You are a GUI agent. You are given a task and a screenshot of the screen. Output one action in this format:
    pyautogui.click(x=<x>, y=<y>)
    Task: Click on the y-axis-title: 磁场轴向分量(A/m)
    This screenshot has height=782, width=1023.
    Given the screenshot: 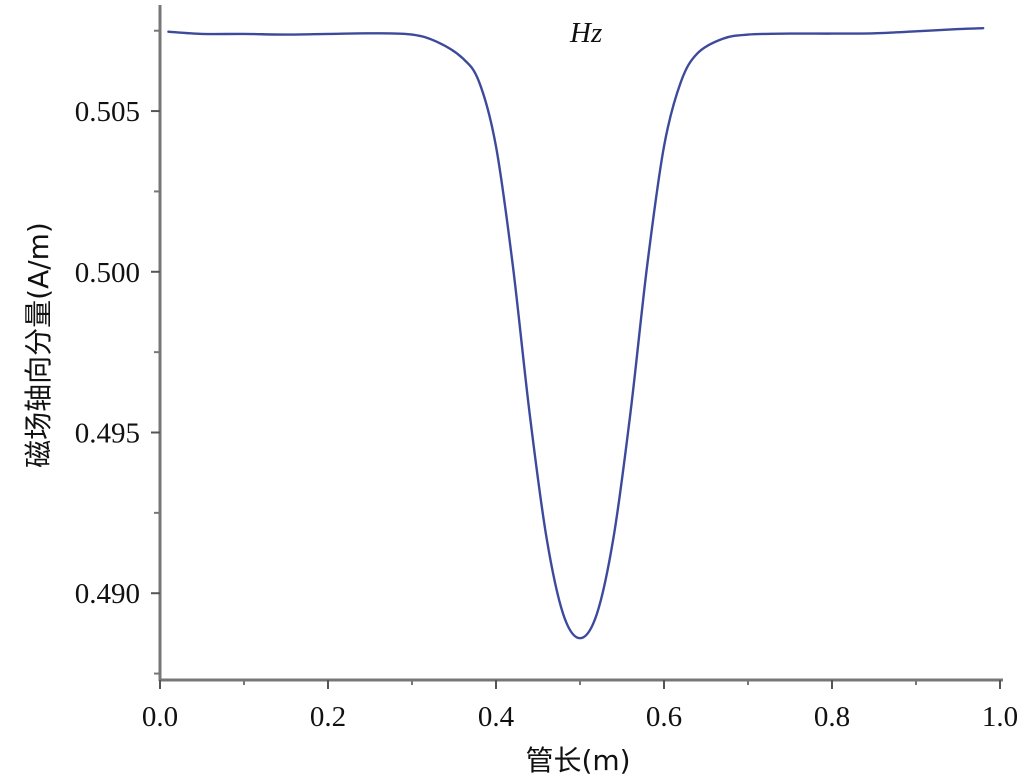 What is the action you would take?
    pyautogui.click(x=38, y=345)
    